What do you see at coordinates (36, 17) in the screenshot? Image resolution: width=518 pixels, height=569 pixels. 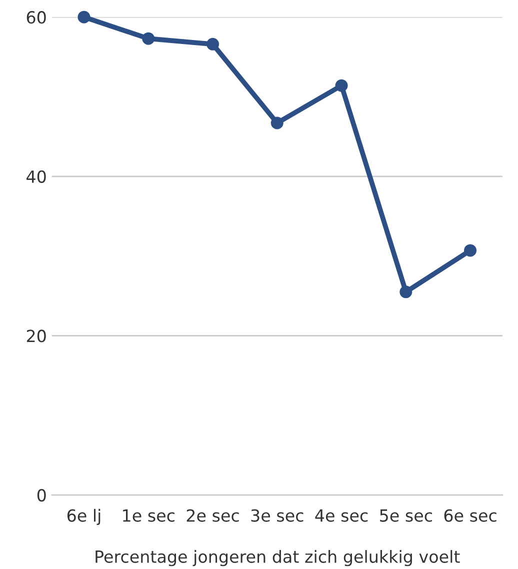 I see `y-tick-label: 60` at bounding box center [36, 17].